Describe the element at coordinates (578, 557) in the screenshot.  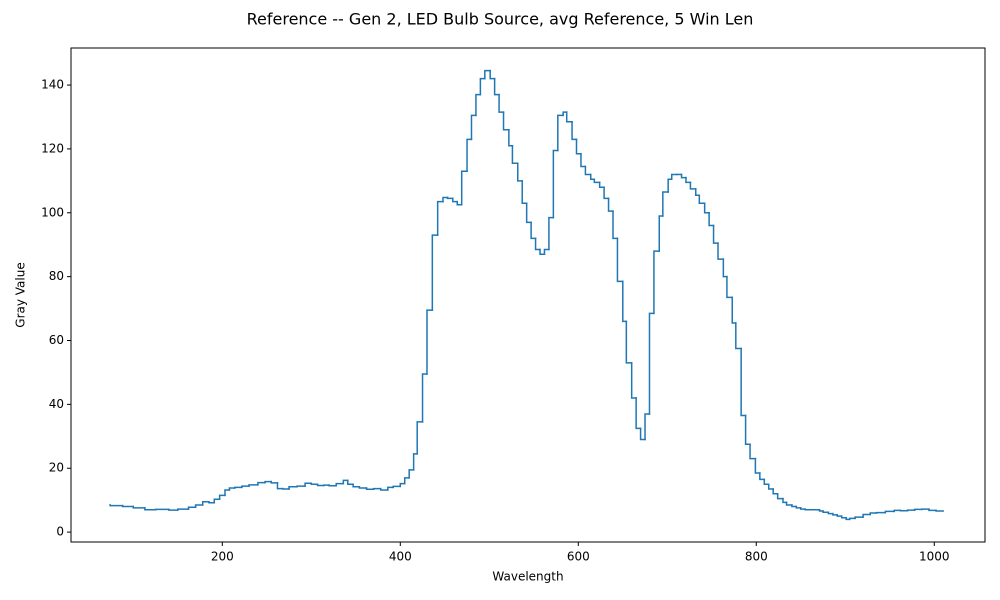
I see `x-tick-label: 600` at that location.